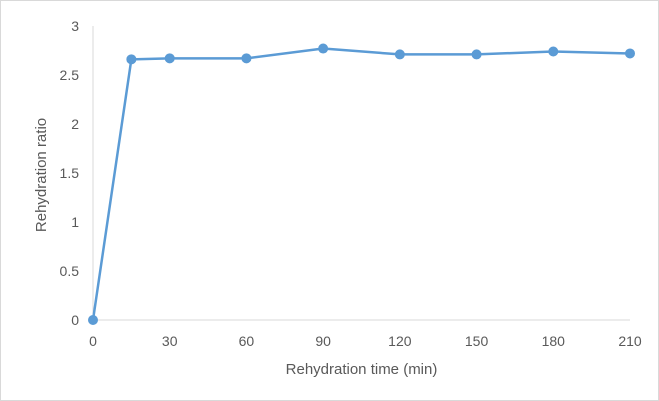 The width and height of the screenshot is (659, 401). Describe the element at coordinates (362, 369) in the screenshot. I see `x-axis-title: Rehydration time (min)` at that location.